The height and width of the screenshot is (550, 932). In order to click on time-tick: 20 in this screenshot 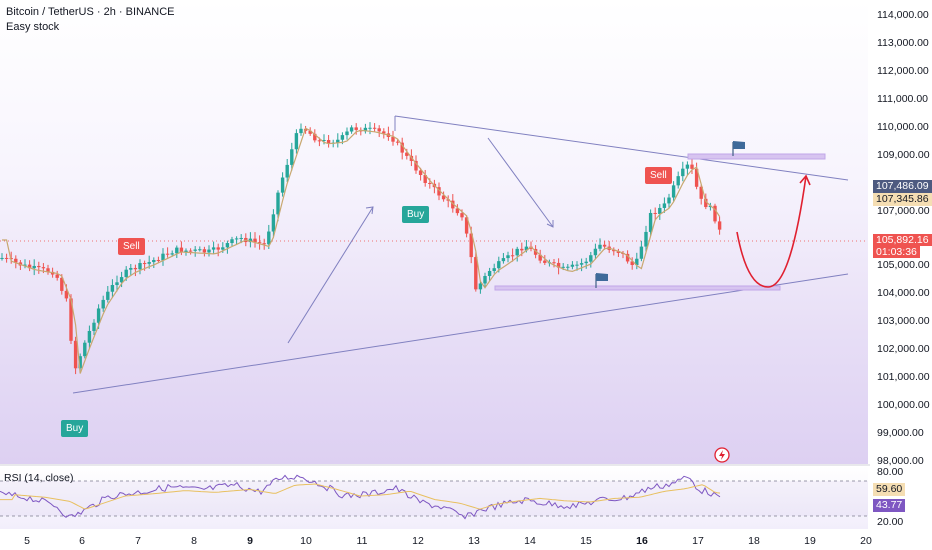, I will do `click(866, 541)`.